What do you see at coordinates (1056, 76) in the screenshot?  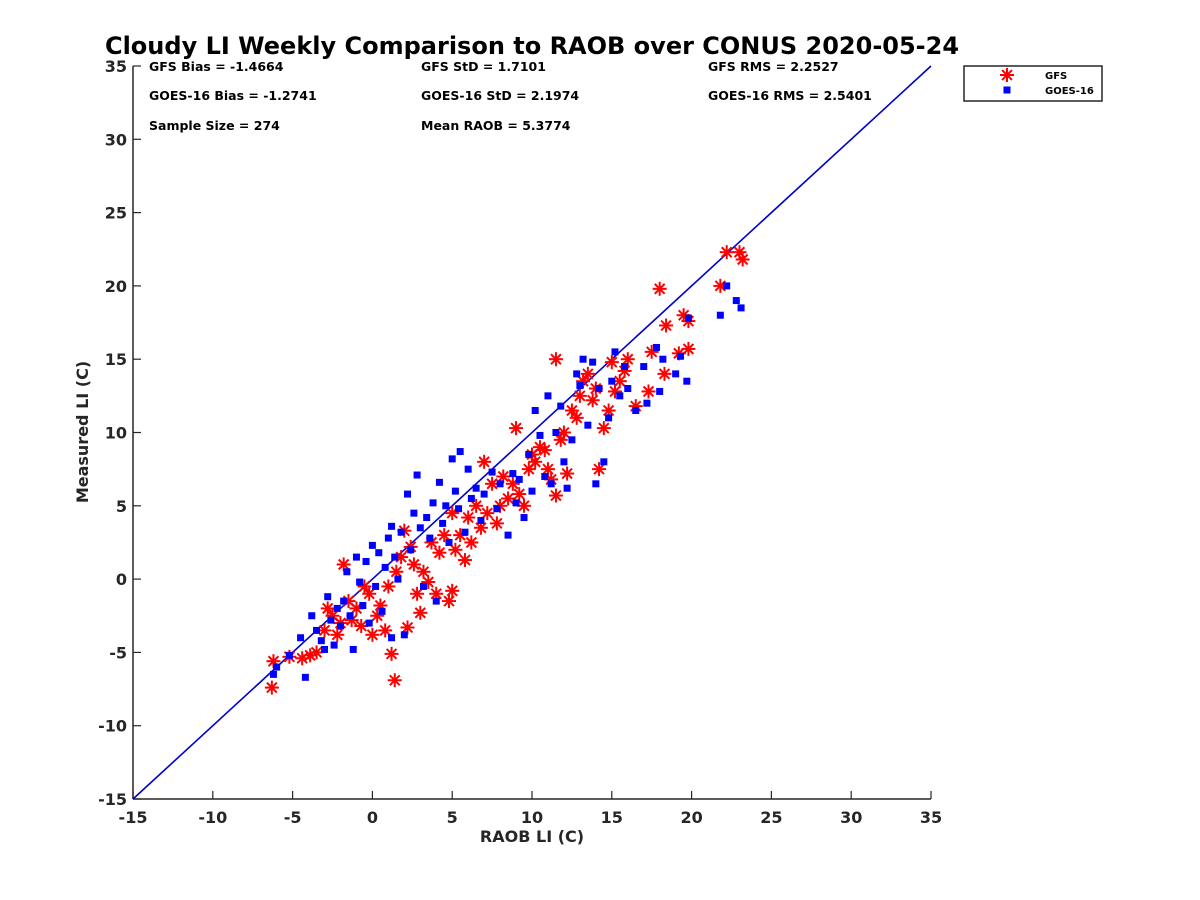 I see `legend-gfs-label: GFS` at bounding box center [1056, 76].